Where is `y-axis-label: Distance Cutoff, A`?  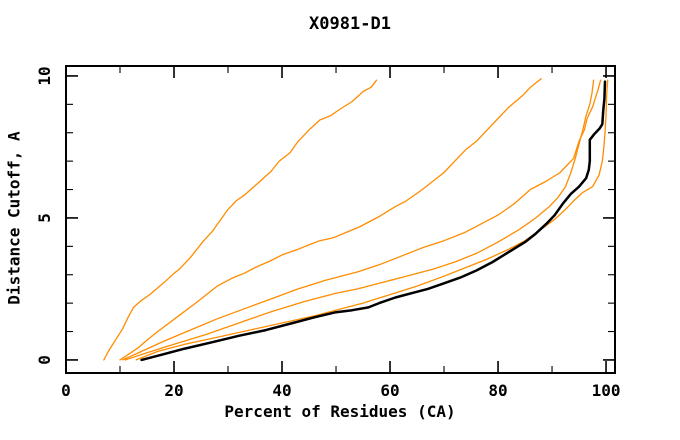 y-axis-label: Distance Cutoff, A is located at coordinates (14, 218).